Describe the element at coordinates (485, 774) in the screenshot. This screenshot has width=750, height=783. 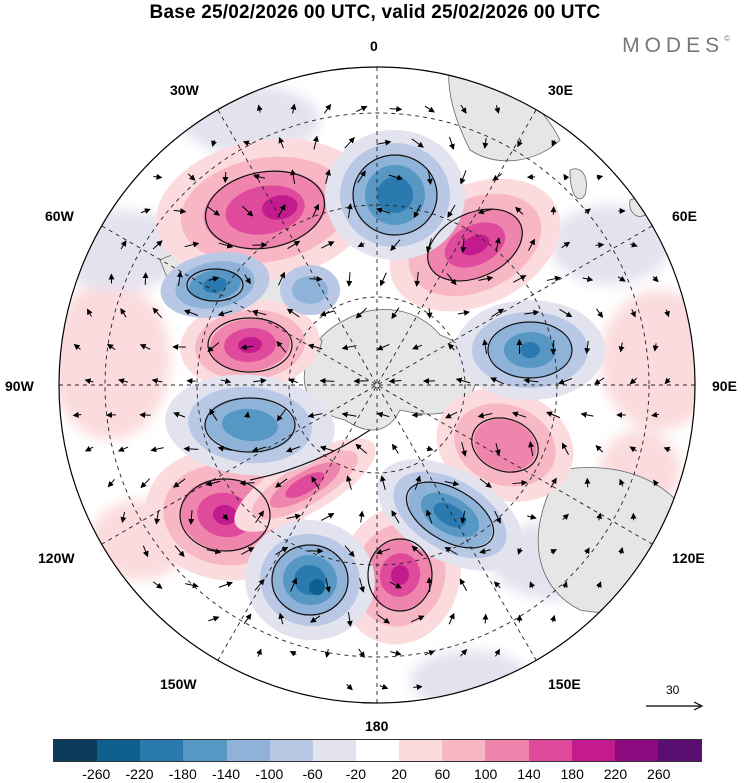
I see `colorbar-tick-label: 100` at that location.